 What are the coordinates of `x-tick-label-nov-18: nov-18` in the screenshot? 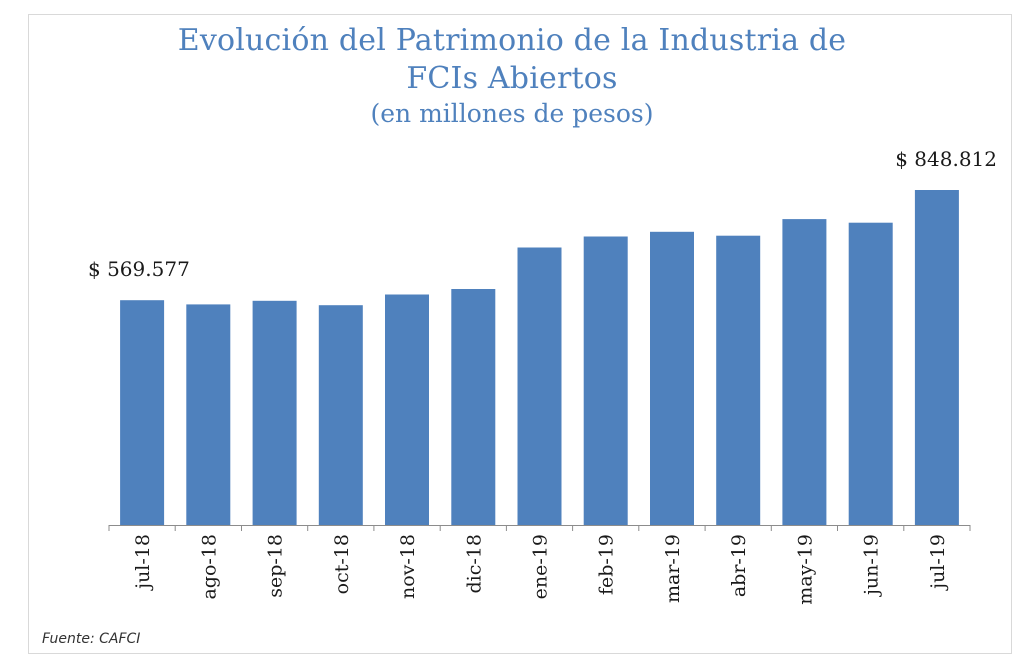 It's located at (408, 566).